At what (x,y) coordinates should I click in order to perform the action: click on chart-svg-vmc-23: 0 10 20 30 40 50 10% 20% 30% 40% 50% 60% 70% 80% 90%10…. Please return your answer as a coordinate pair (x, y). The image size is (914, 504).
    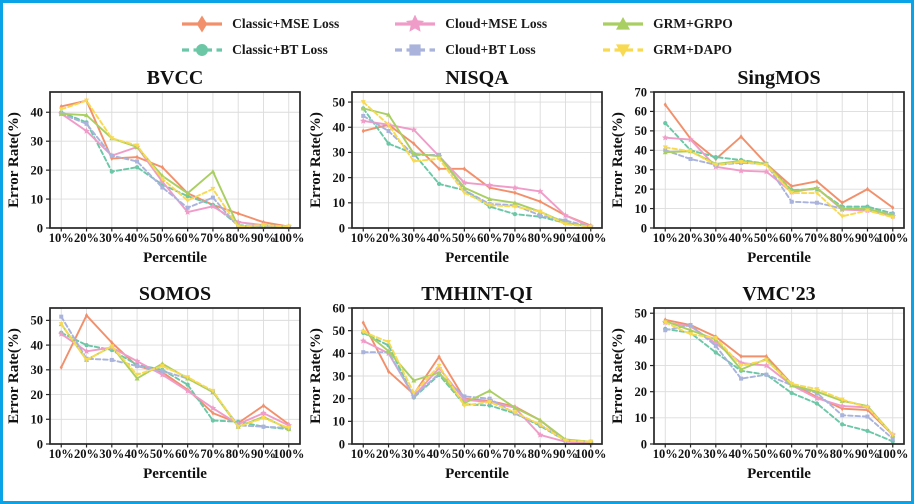
    Looking at the image, I should click on (759, 382).